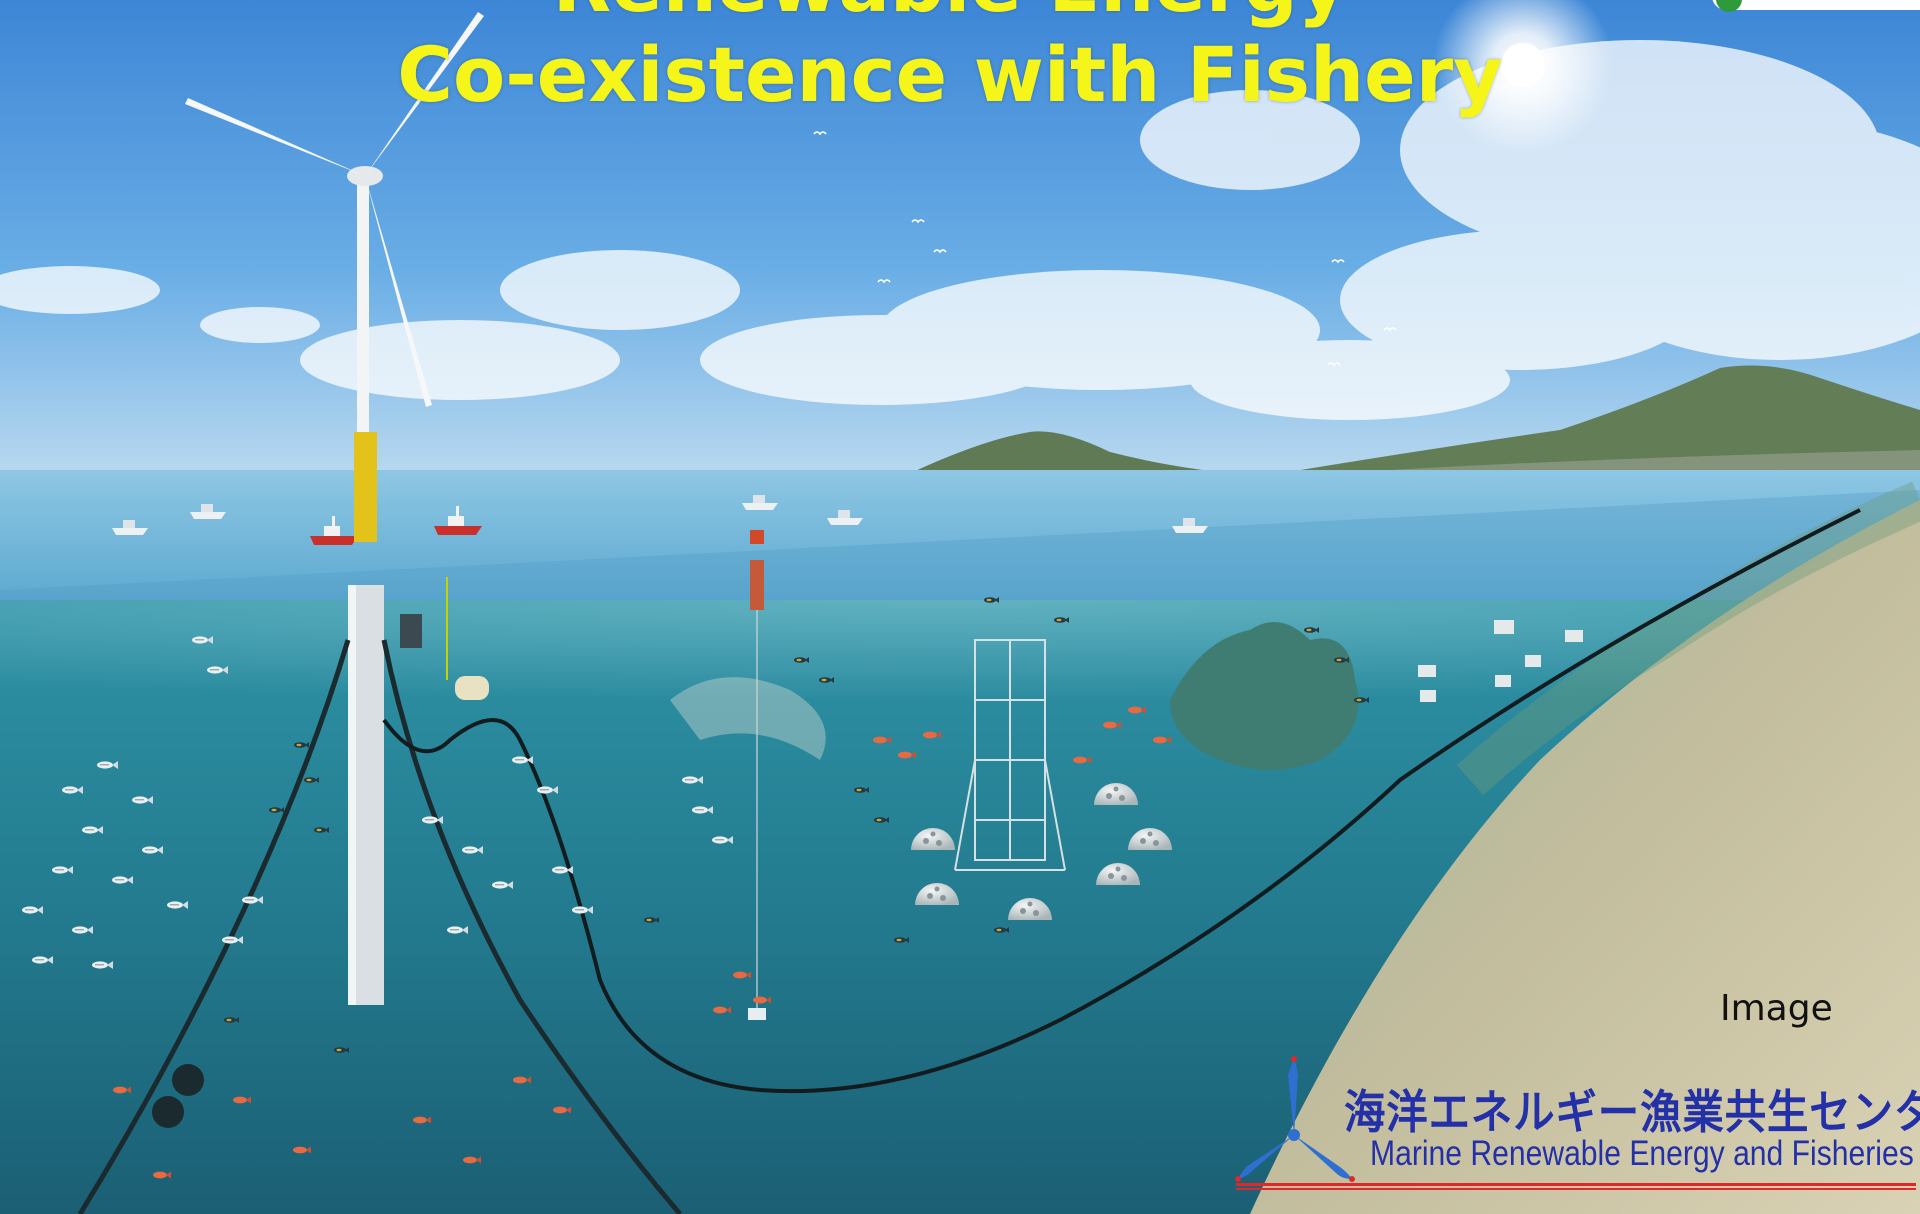 The height and width of the screenshot is (1214, 1920). What do you see at coordinates (950, 14) in the screenshot?
I see `slide-title-line-1: Renewable Energy` at bounding box center [950, 14].